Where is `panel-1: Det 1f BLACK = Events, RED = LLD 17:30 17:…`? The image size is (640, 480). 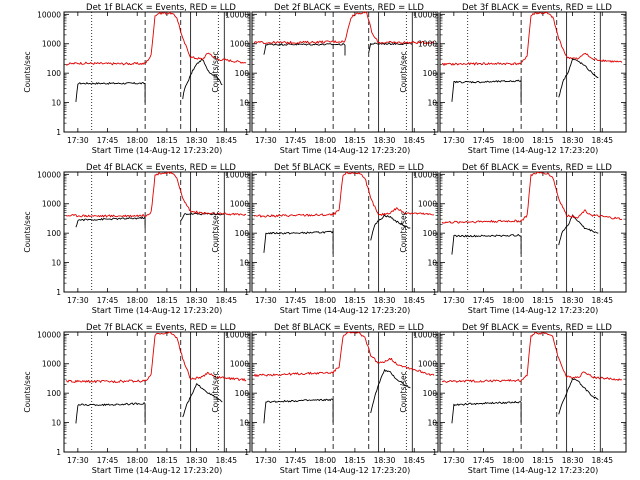
panel-1: Det 1f BLACK = Events, RED = LLD 17:30 17:… is located at coordinates (137, 79).